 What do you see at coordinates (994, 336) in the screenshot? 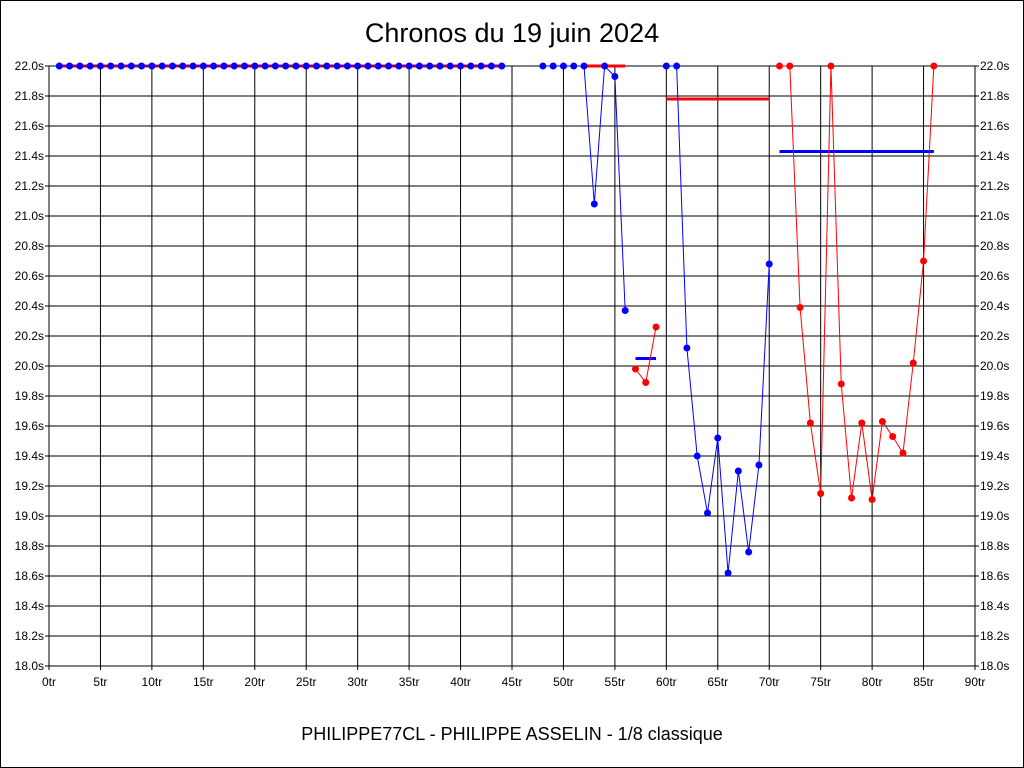
I see `y-tick-label-right: 20.2s` at bounding box center [994, 336].